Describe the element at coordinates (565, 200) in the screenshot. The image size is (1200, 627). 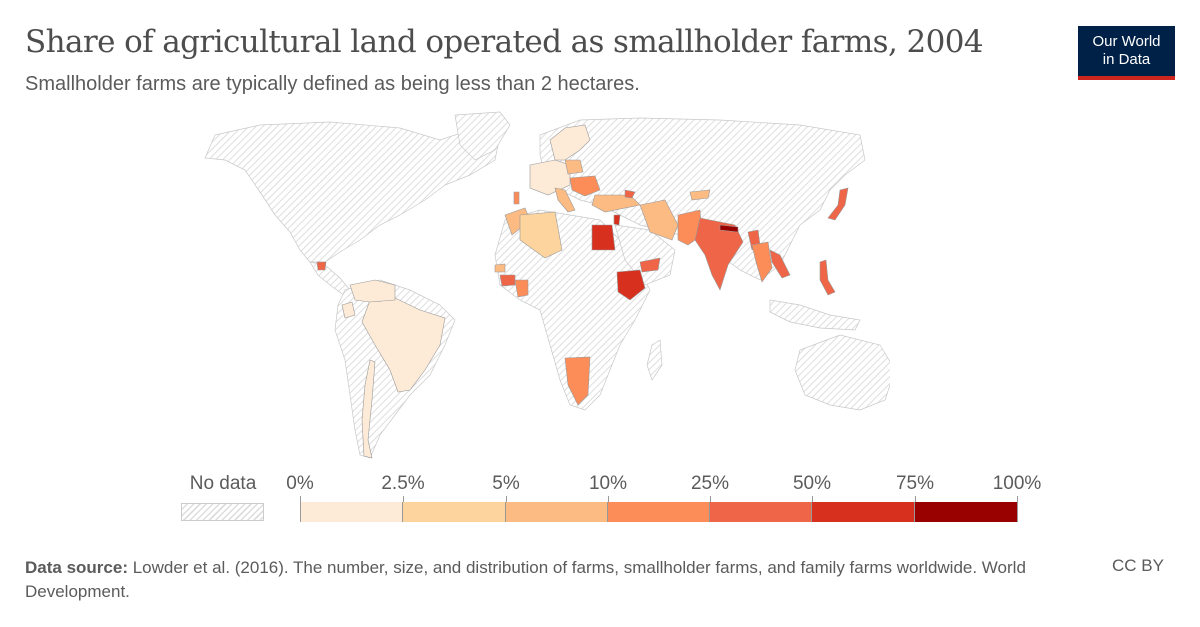
I see `italy` at that location.